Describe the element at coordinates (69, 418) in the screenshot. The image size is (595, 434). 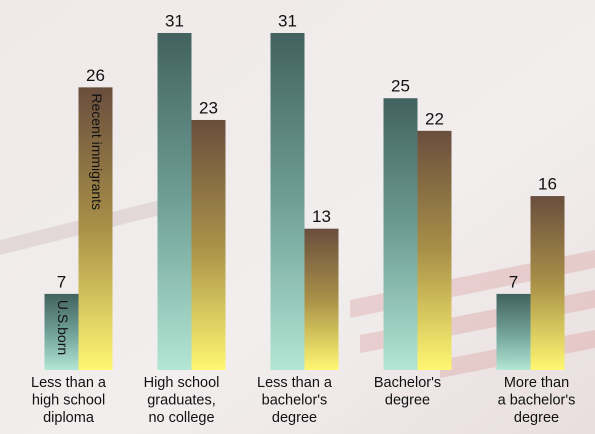
I see `category-label: diploma` at that location.